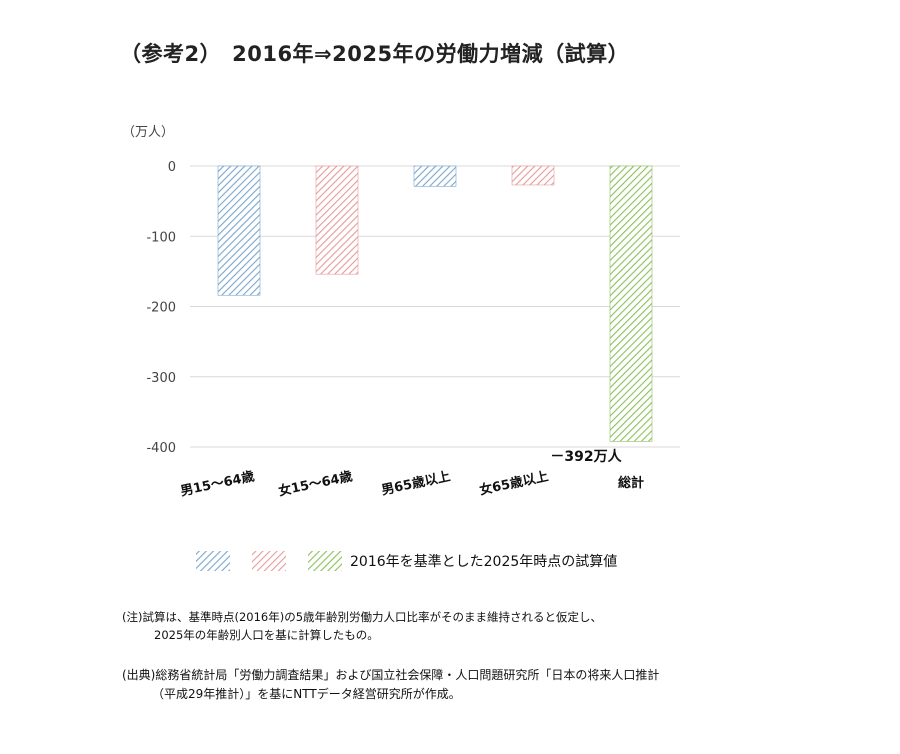  What do you see at coordinates (161, 378) in the screenshot?
I see `y-tick-label: -300` at bounding box center [161, 378].